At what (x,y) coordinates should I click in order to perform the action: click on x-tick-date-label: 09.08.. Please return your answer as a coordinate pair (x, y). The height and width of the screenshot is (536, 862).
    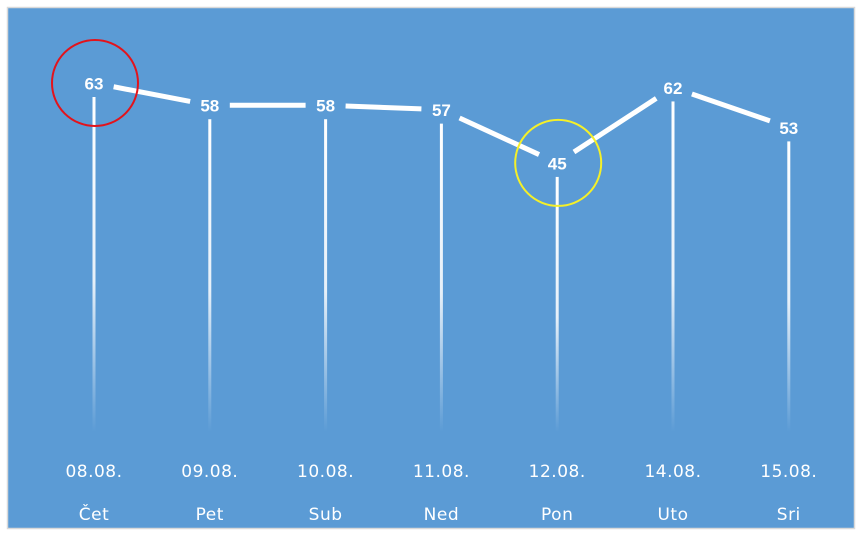
    Looking at the image, I should click on (209, 472).